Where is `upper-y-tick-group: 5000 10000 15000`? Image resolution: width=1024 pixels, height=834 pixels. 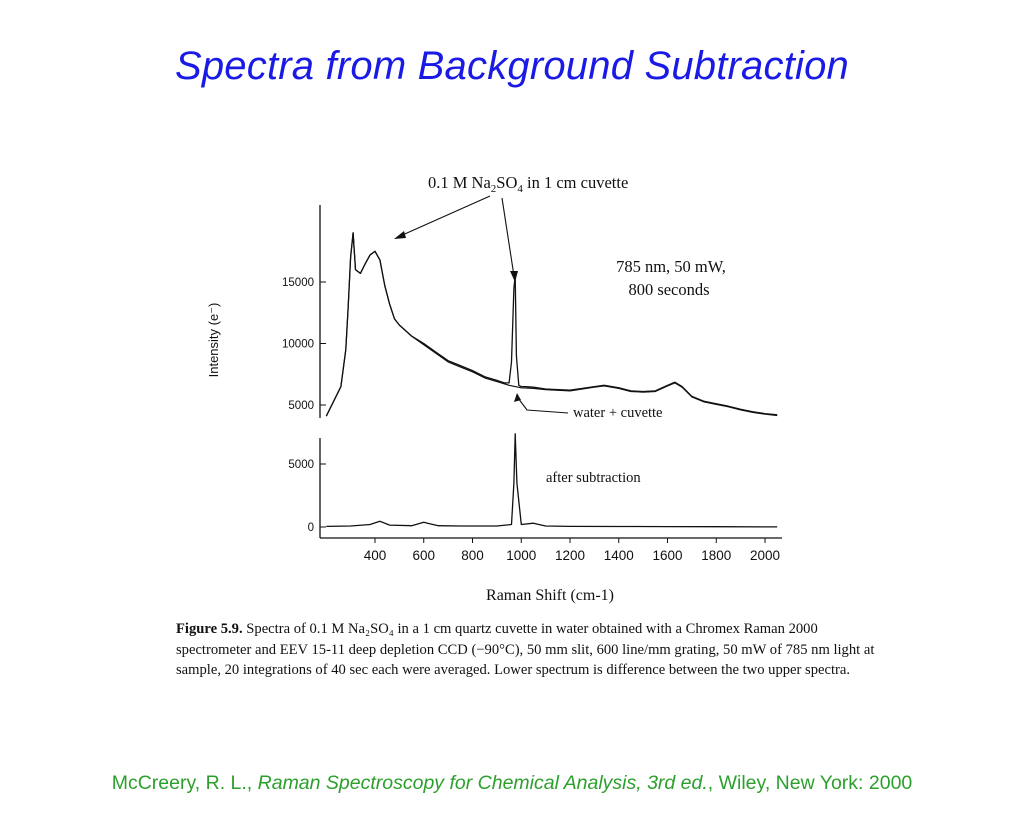
upper-y-tick-group: 5000 10000 15000 is located at coordinates (304, 344).